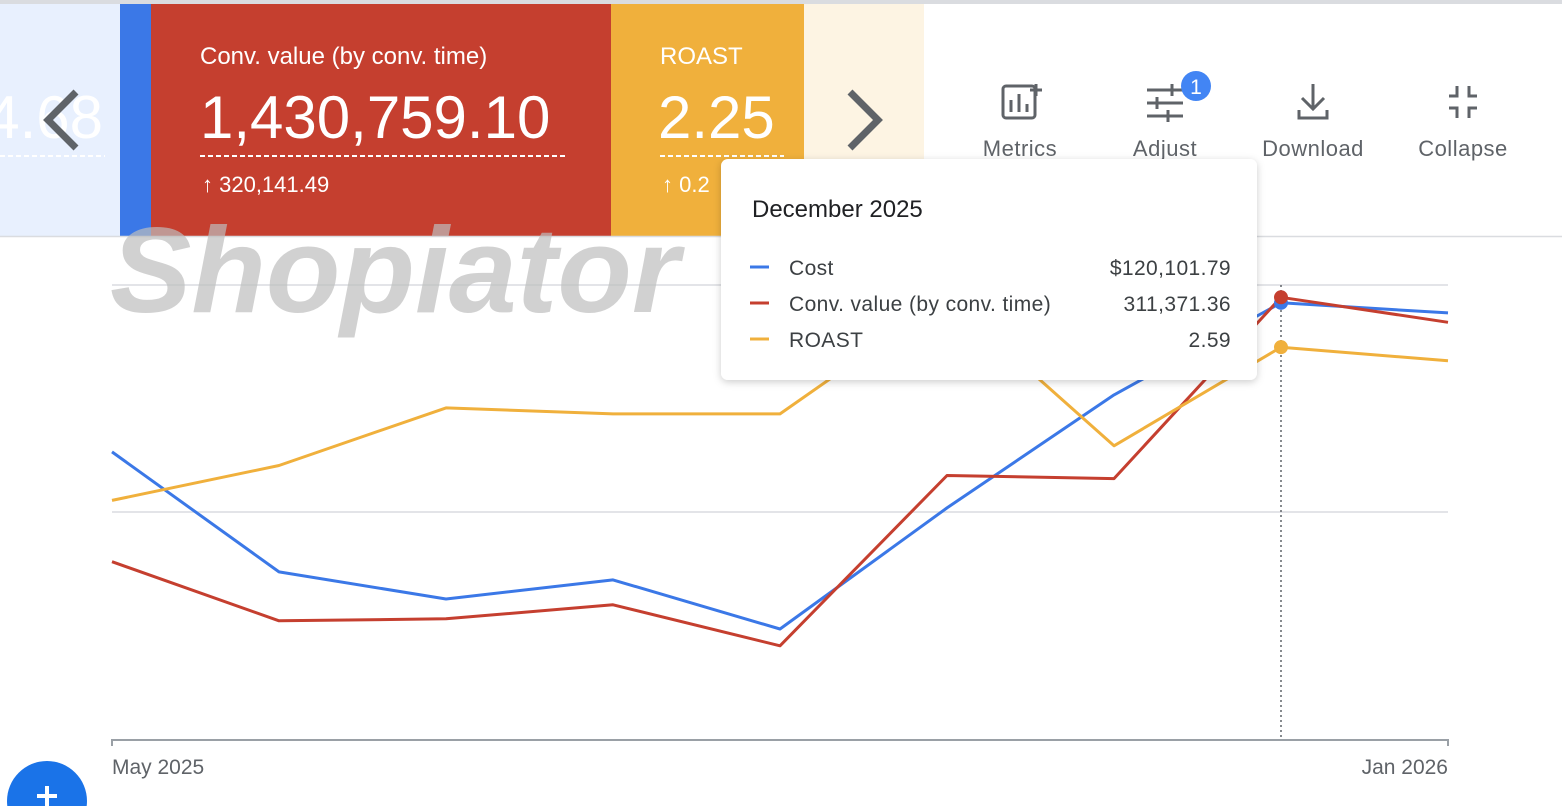 This screenshot has width=1562, height=806. What do you see at coordinates (1405, 767) in the screenshot?
I see `x-tick-label: Jan 2026` at bounding box center [1405, 767].